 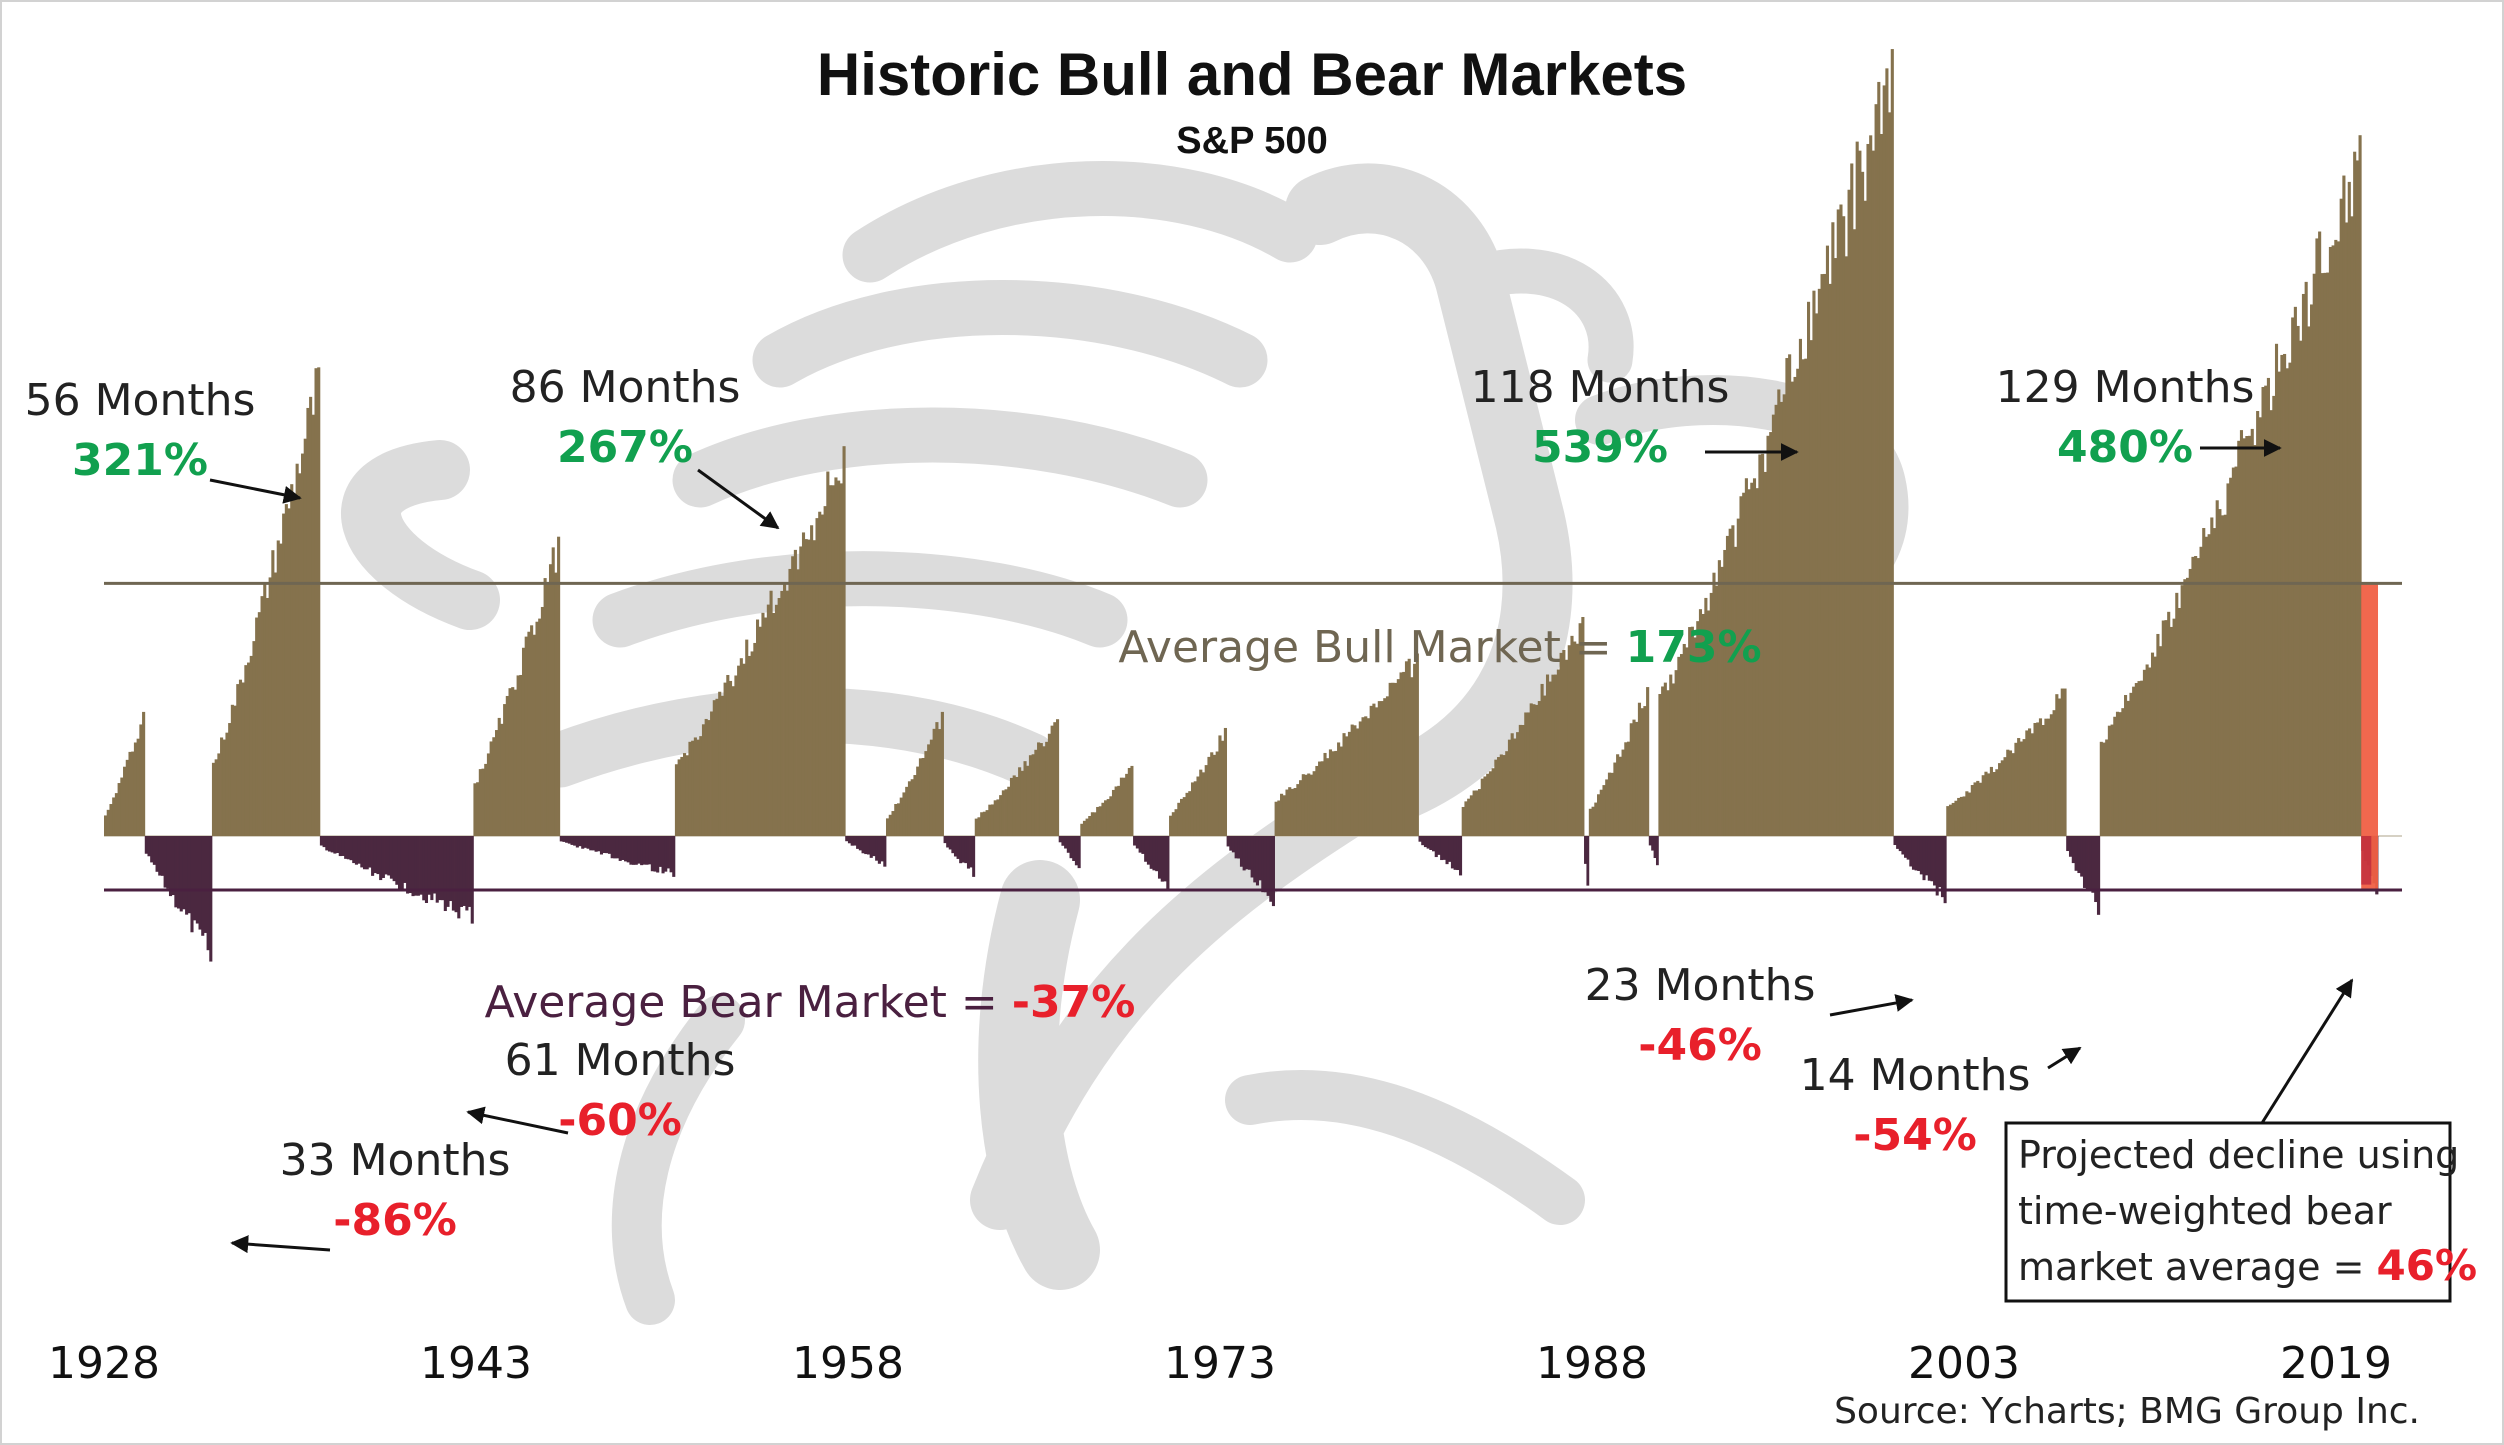 I want to click on bull-label-0-months: 56 Months, so click(x=140, y=400).